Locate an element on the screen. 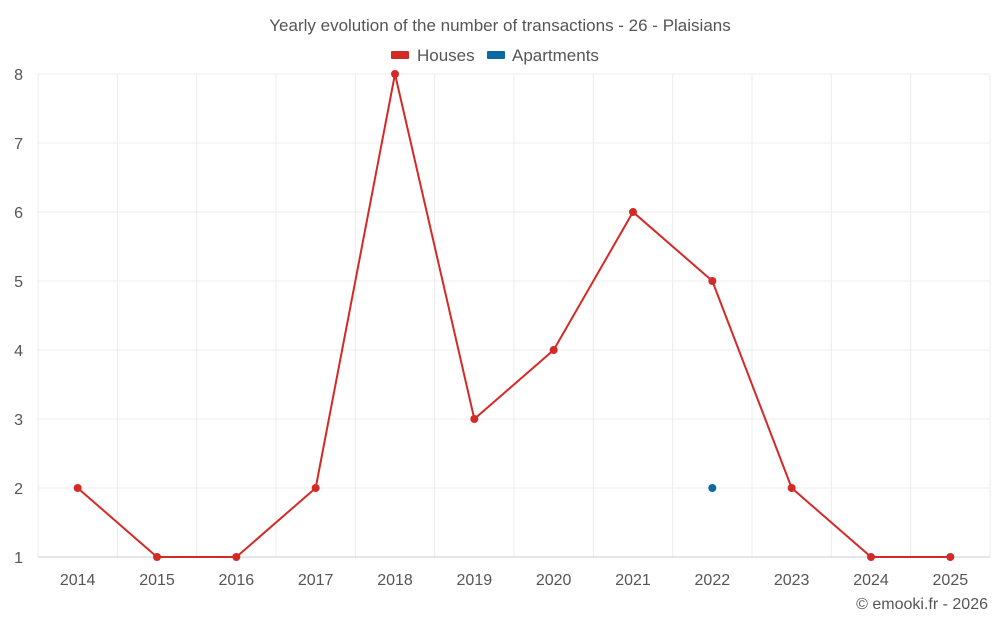 This screenshot has width=1000, height=625. legend-label-houses: Houses is located at coordinates (446, 55).